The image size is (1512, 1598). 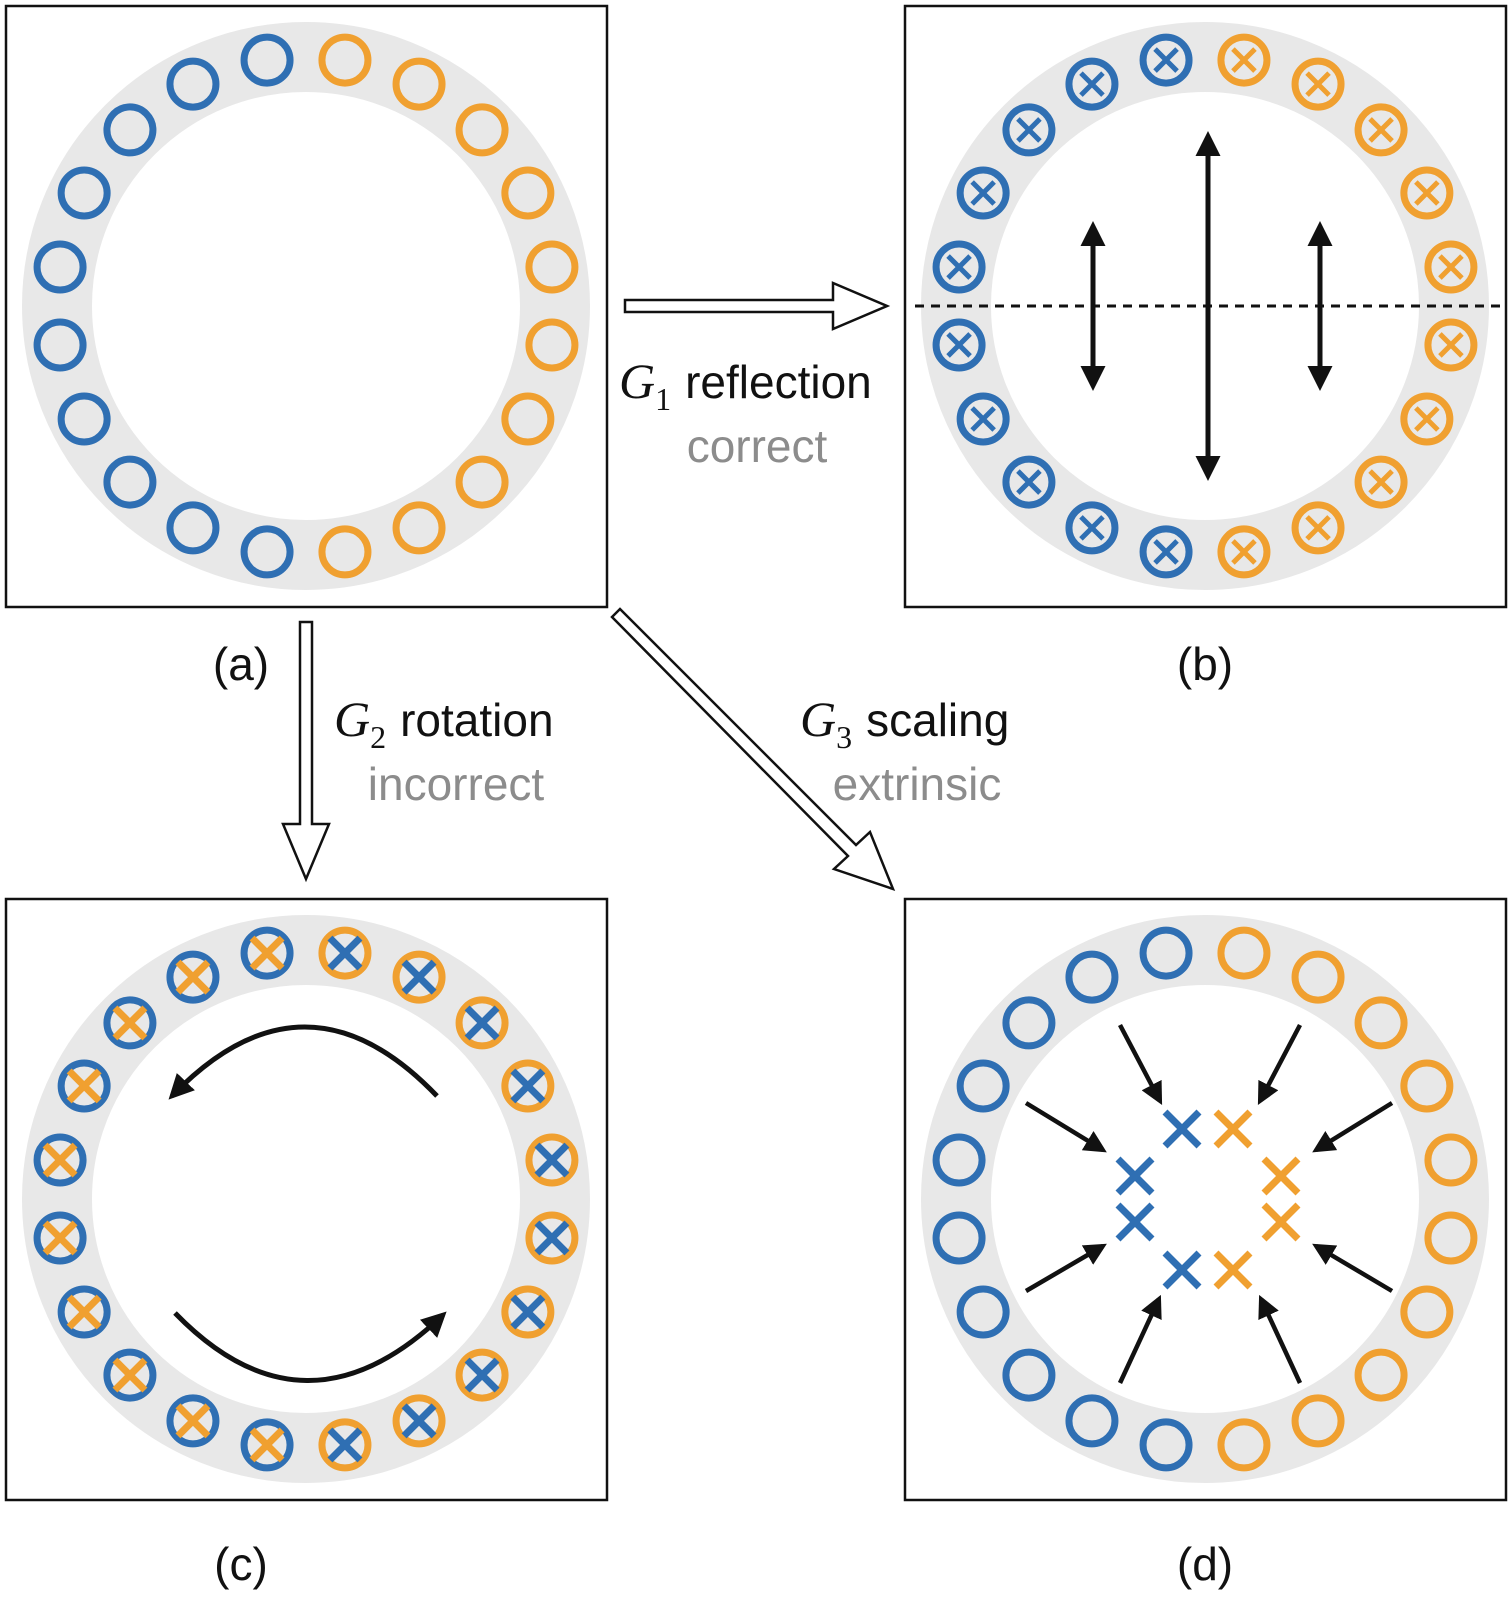 I want to click on g1-transform-arrow, so click(x=757, y=306).